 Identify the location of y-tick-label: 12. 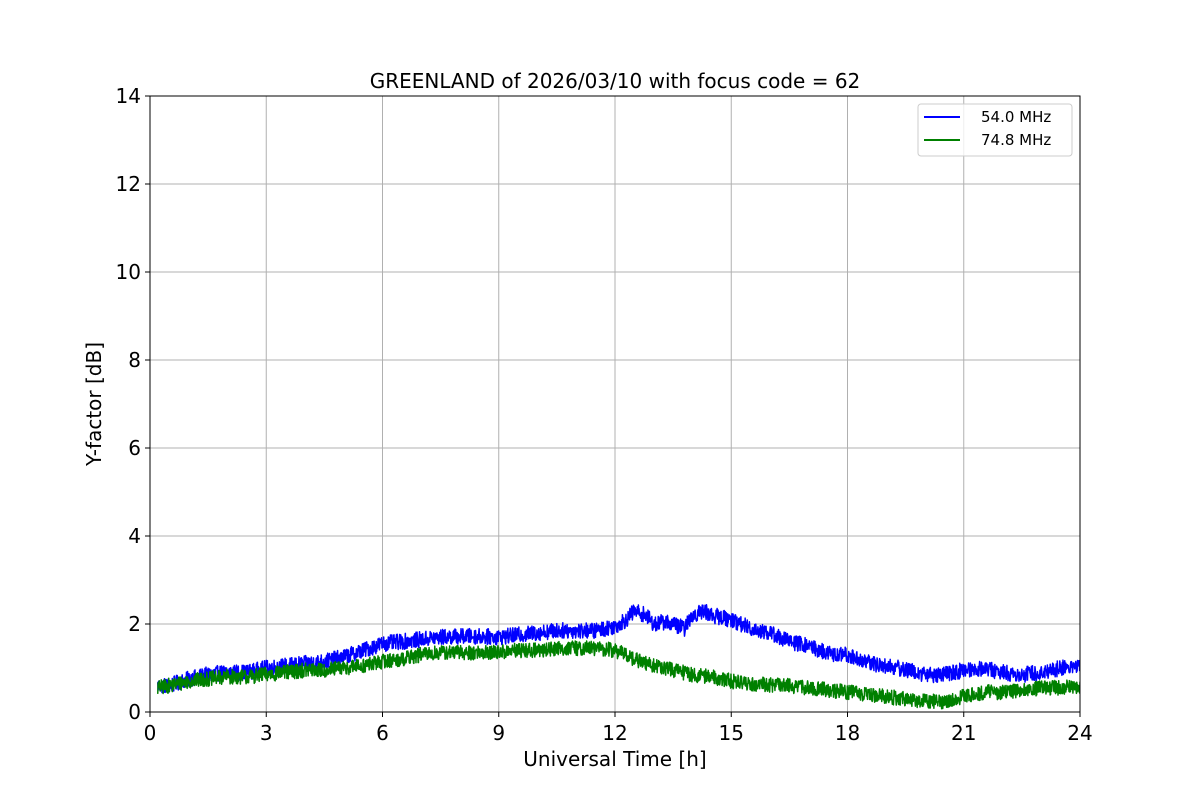
(128, 184).